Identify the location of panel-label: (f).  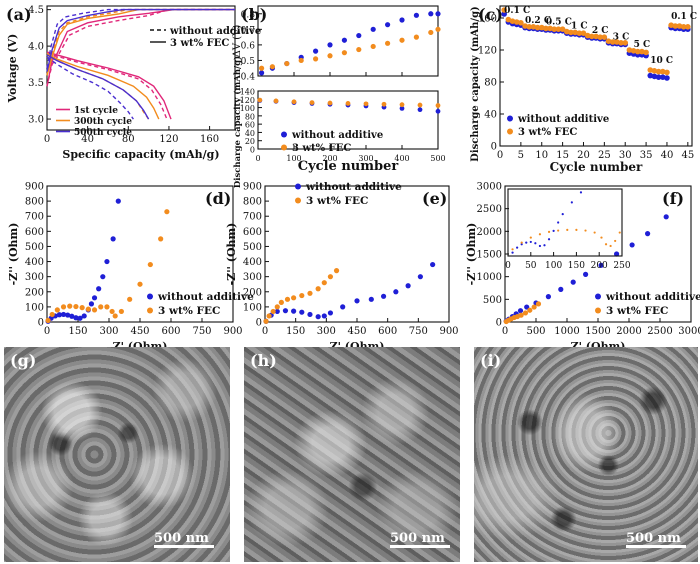
(673, 198).